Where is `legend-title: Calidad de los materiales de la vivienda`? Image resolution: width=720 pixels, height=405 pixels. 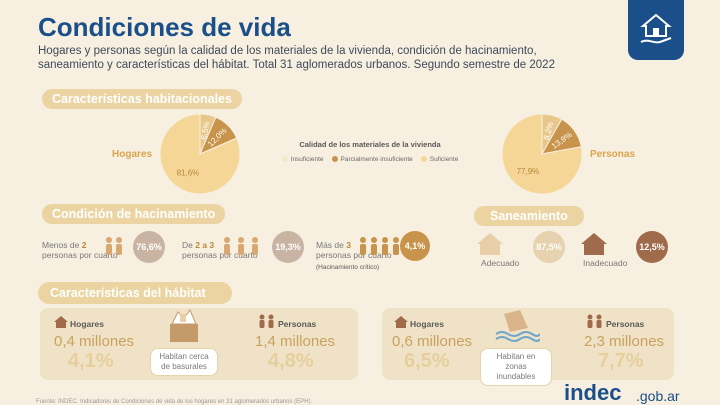
legend-title: Calidad de los materiales de la vivienda is located at coordinates (370, 144).